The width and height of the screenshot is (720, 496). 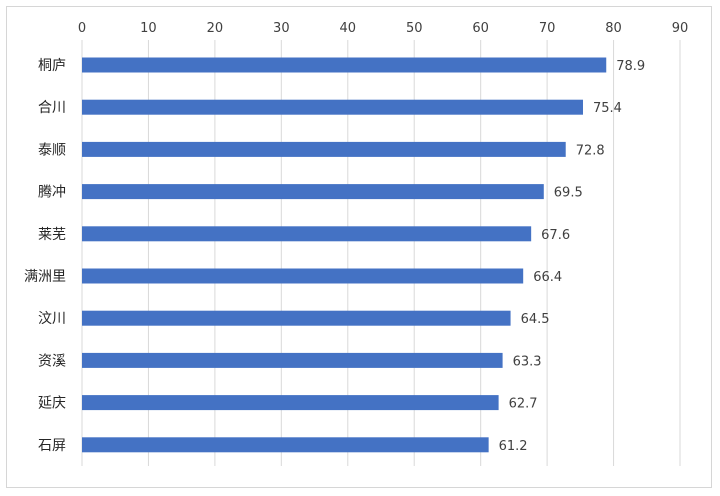 I want to click on x-tick-label: 80, so click(x=613, y=28).